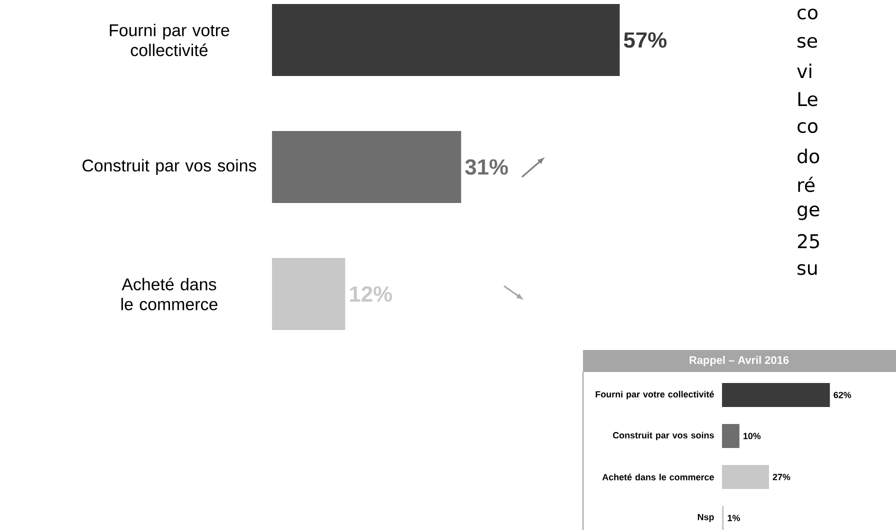  What do you see at coordinates (806, 184) in the screenshot?
I see `text: ré` at bounding box center [806, 184].